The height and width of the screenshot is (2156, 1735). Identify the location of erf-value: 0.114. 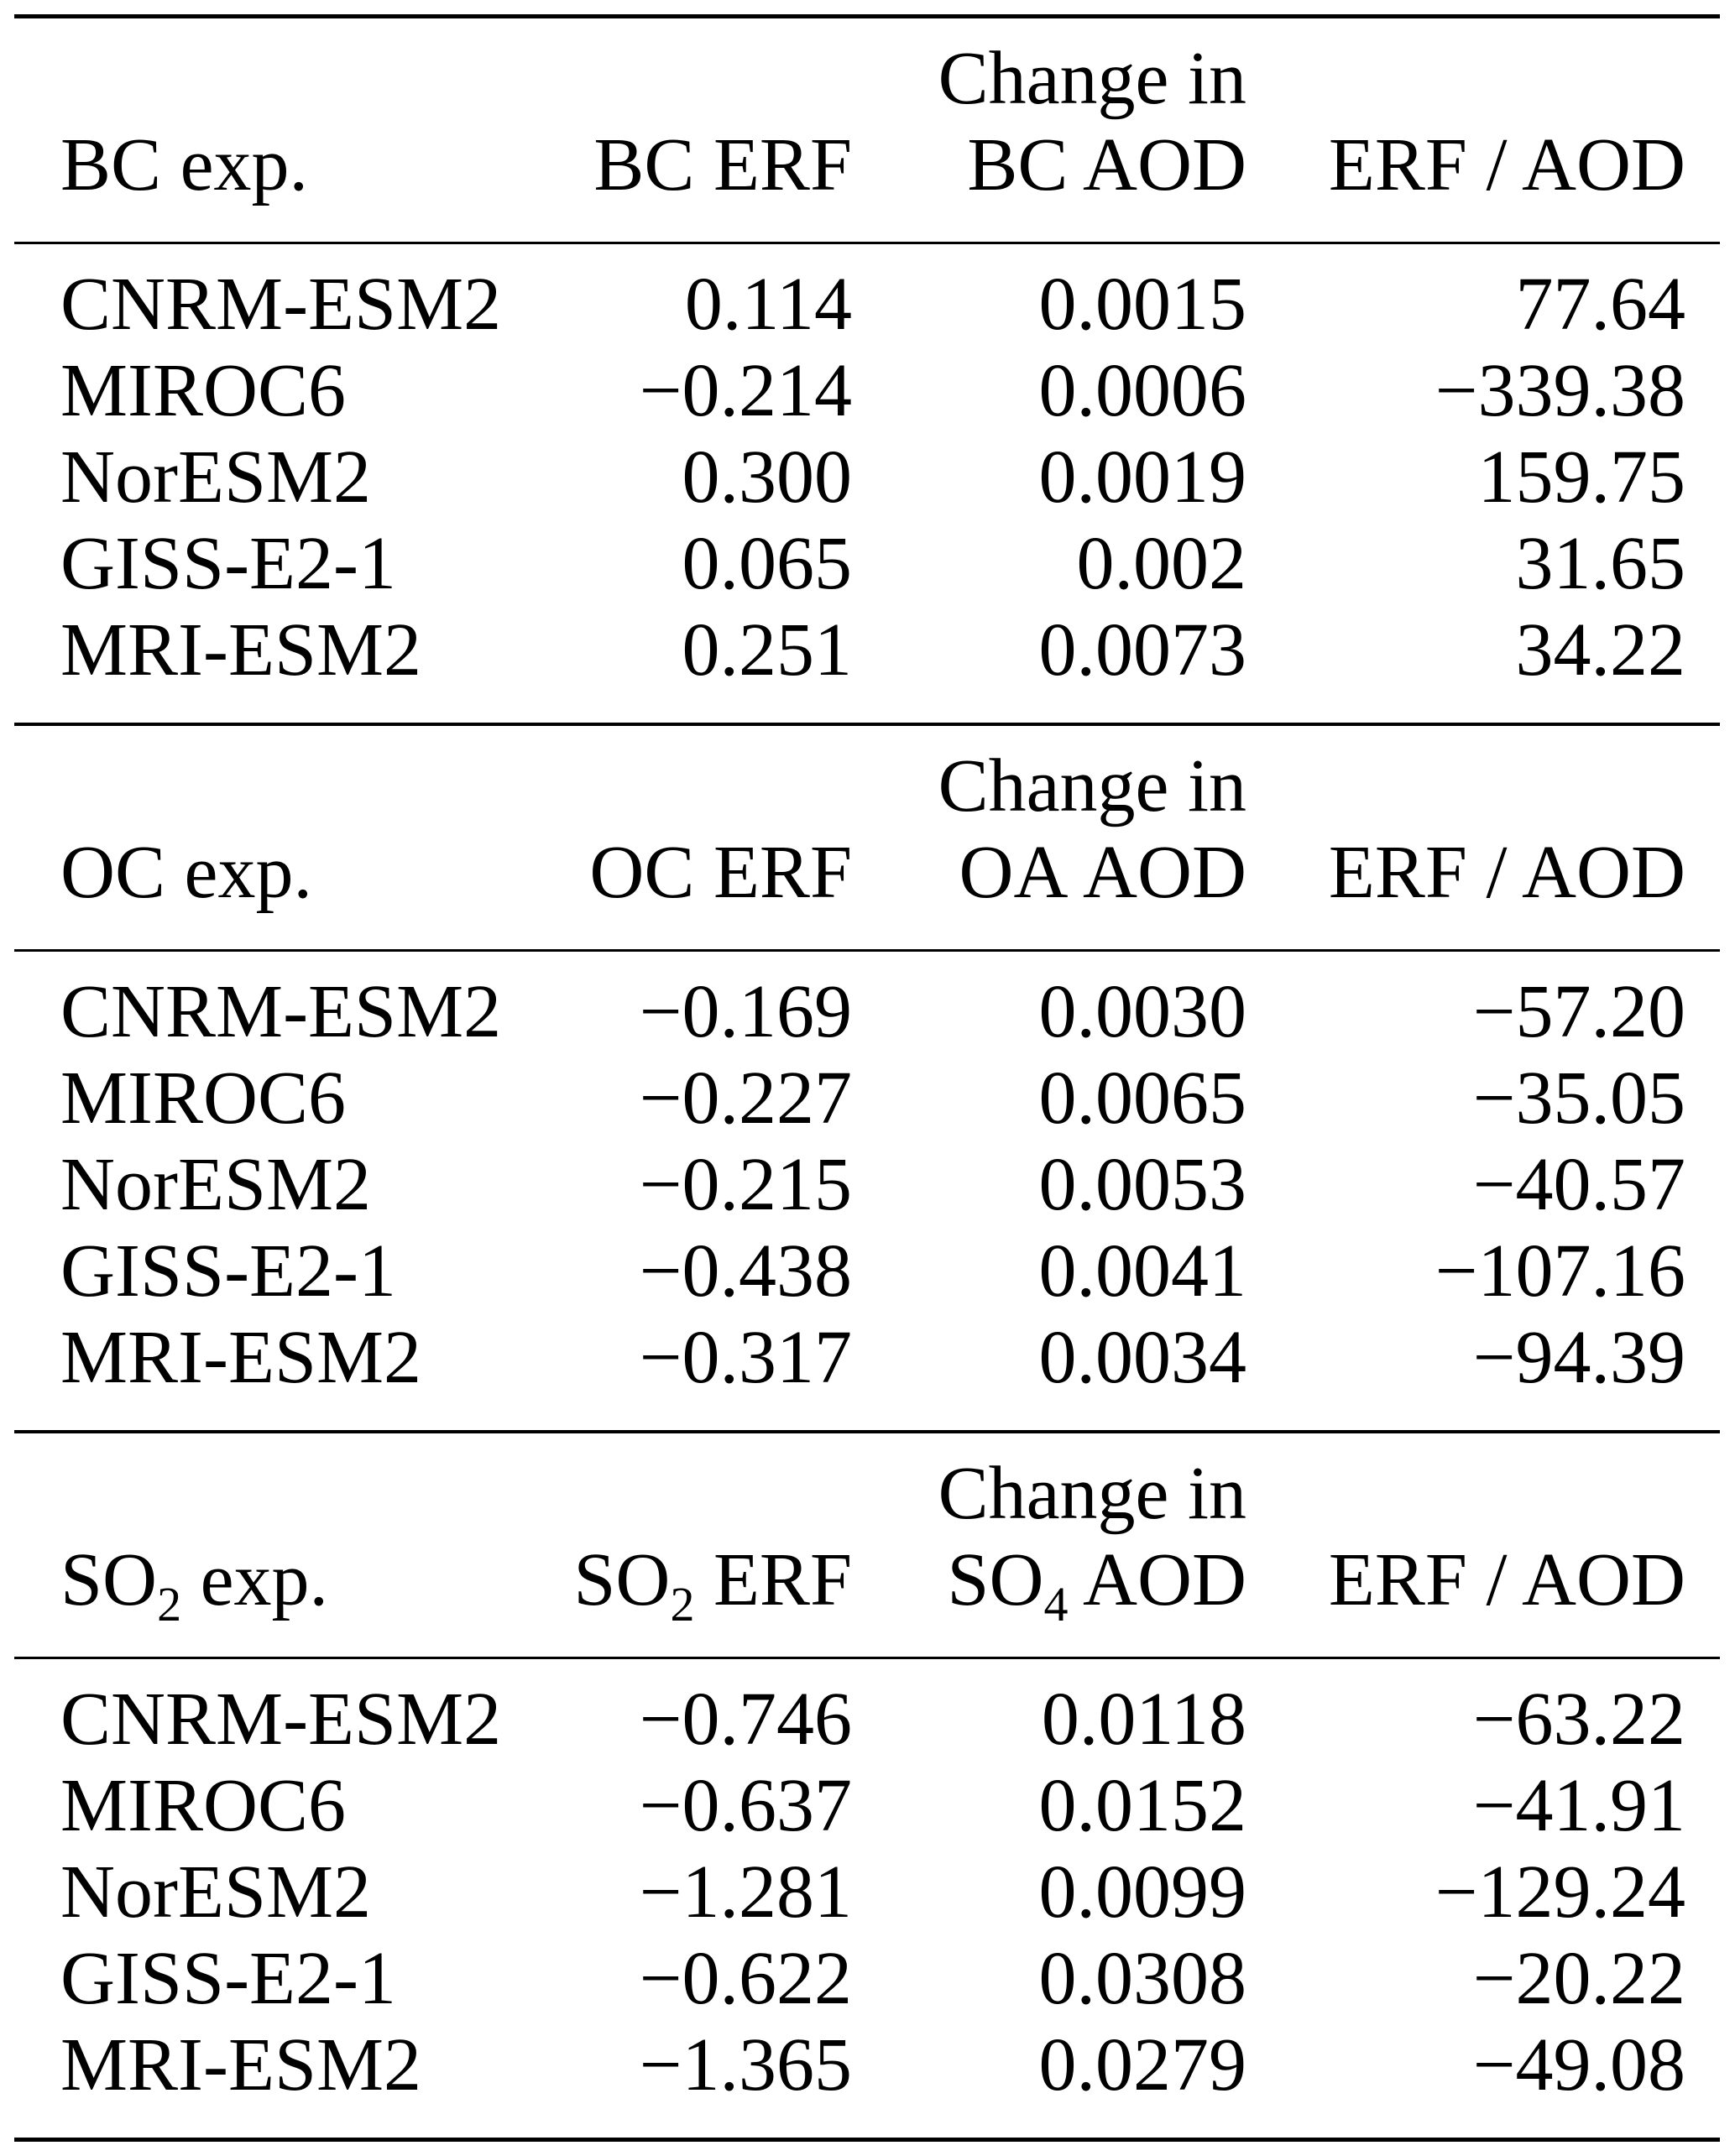
(768, 304).